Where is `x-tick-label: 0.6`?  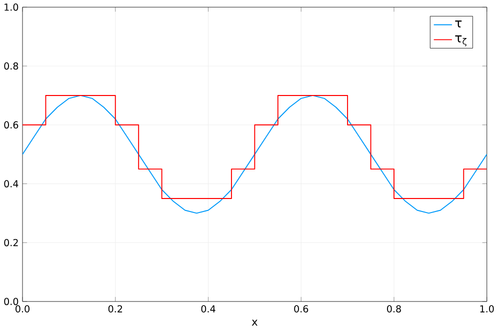
x-tick-label: 0.6 is located at coordinates (301, 308).